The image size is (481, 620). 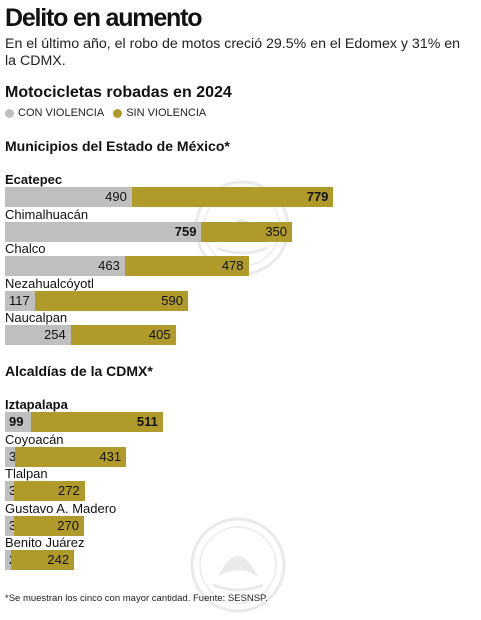 What do you see at coordinates (110, 113) in the screenshot?
I see `legend: CON VIOLENCIA SIN VIOLENCIA` at bounding box center [110, 113].